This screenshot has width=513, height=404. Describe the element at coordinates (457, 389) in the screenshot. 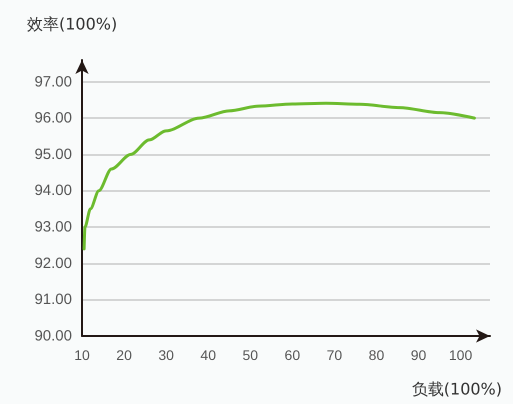

I see `x-axis-title: 负载(100%)` at that location.